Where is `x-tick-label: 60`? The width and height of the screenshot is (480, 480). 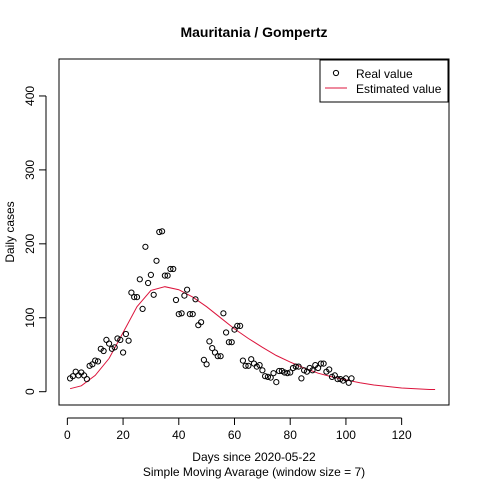
x-tick-label: 60 is located at coordinates (235, 435).